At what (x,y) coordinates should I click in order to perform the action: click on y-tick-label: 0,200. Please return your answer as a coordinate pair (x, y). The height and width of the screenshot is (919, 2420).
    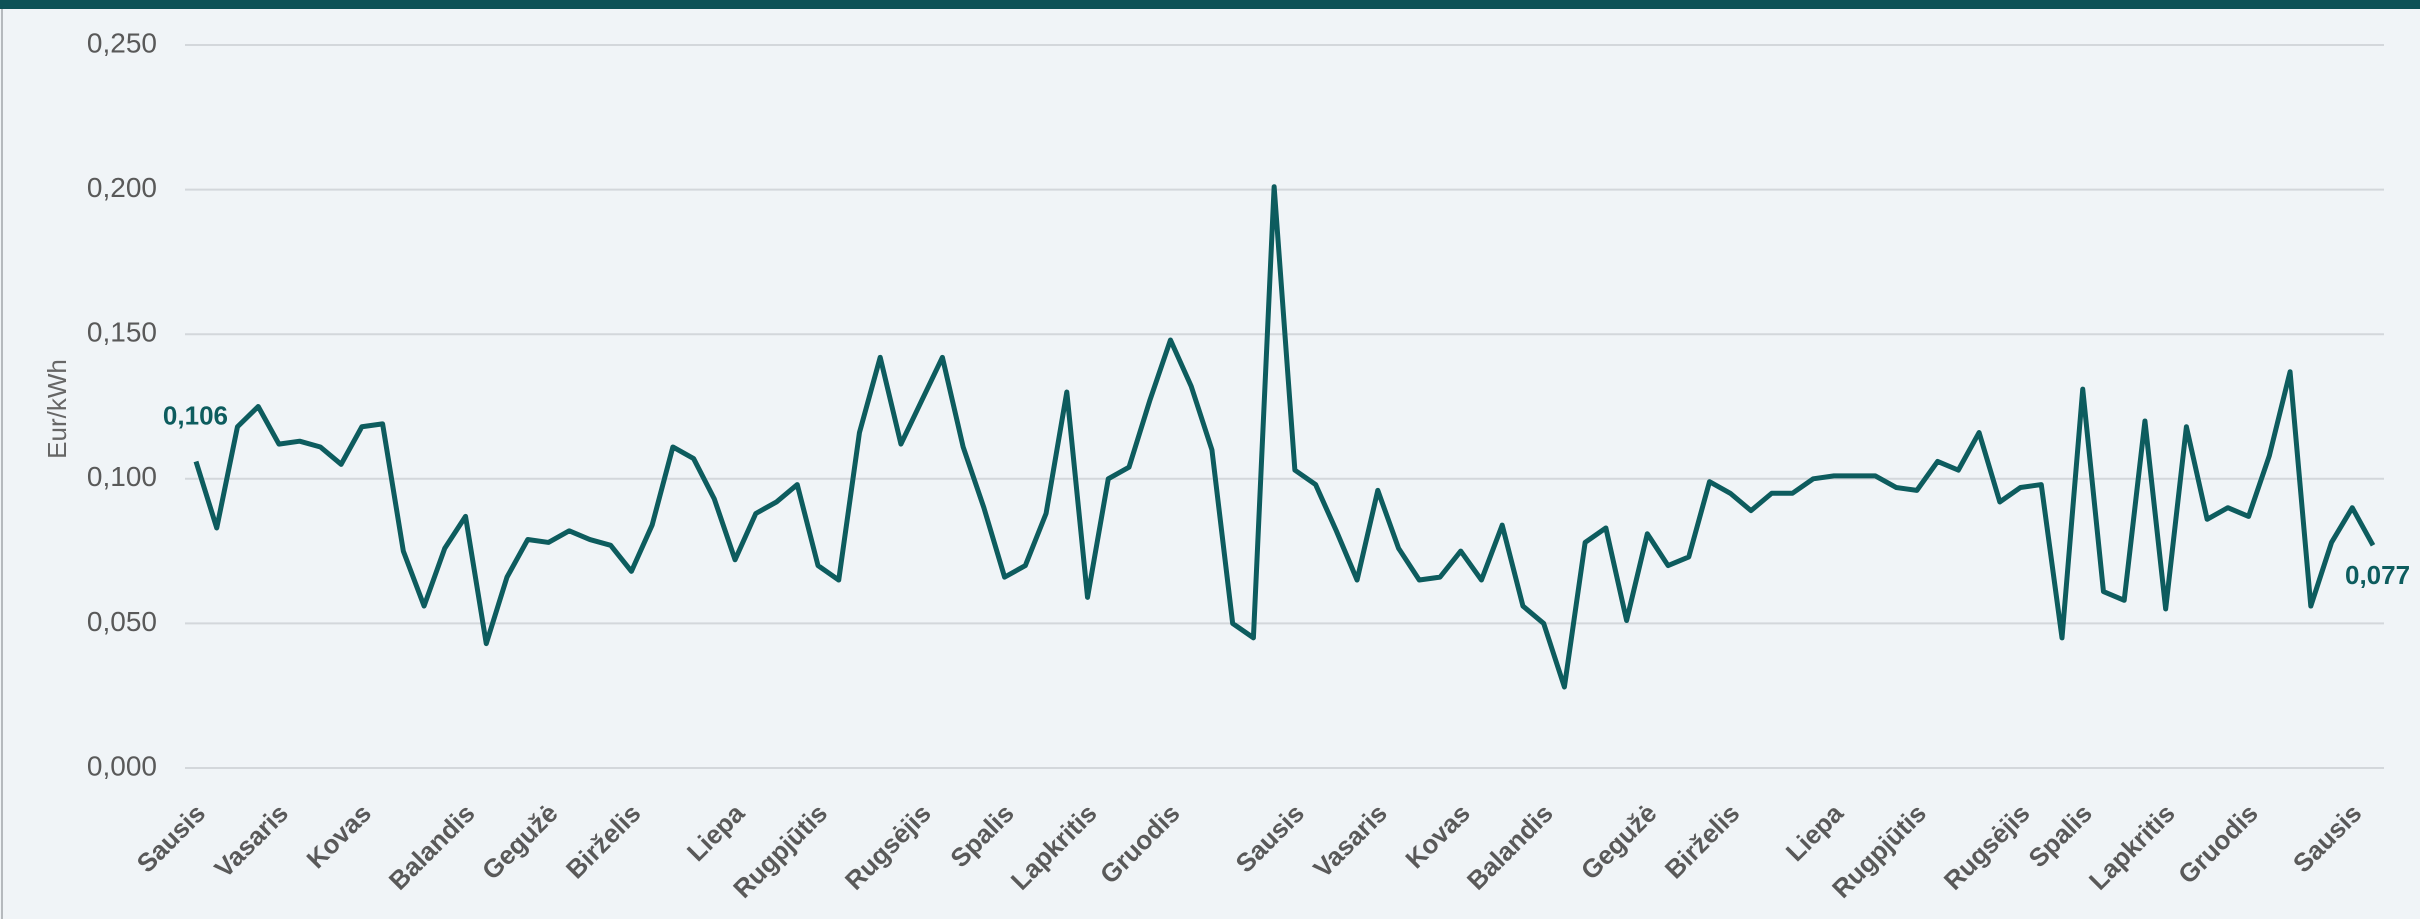
    Looking at the image, I should click on (122, 187).